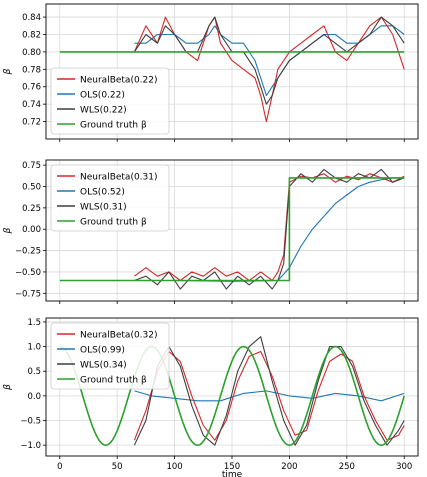  What do you see at coordinates (31, 187) in the screenshot?
I see `y-tick-label: 0.50` at bounding box center [31, 187].